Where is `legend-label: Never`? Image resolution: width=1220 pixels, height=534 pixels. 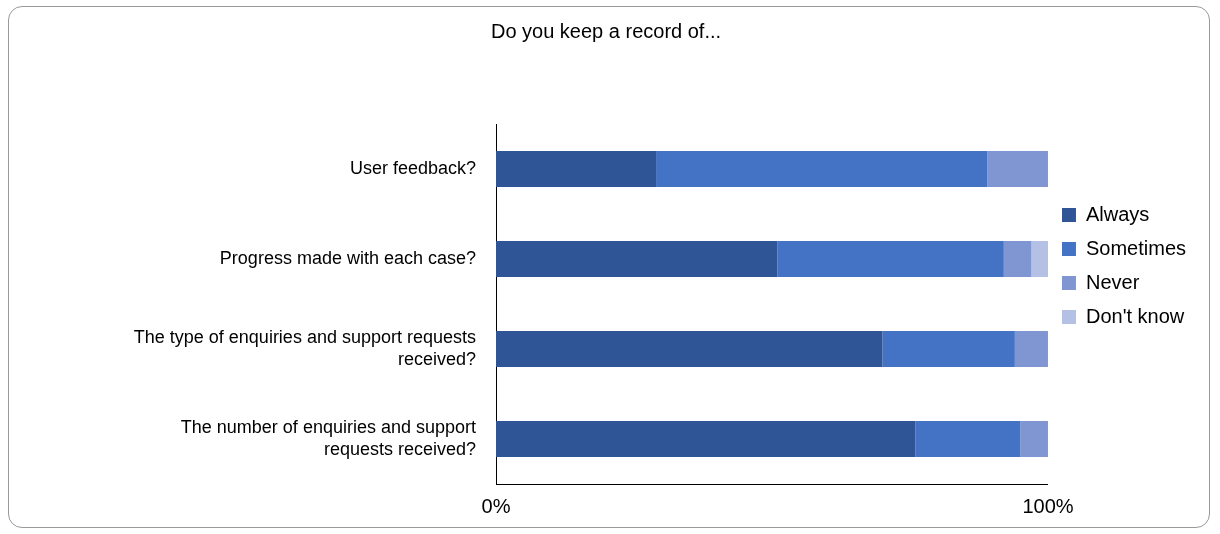
legend-label: Never is located at coordinates (1112, 281).